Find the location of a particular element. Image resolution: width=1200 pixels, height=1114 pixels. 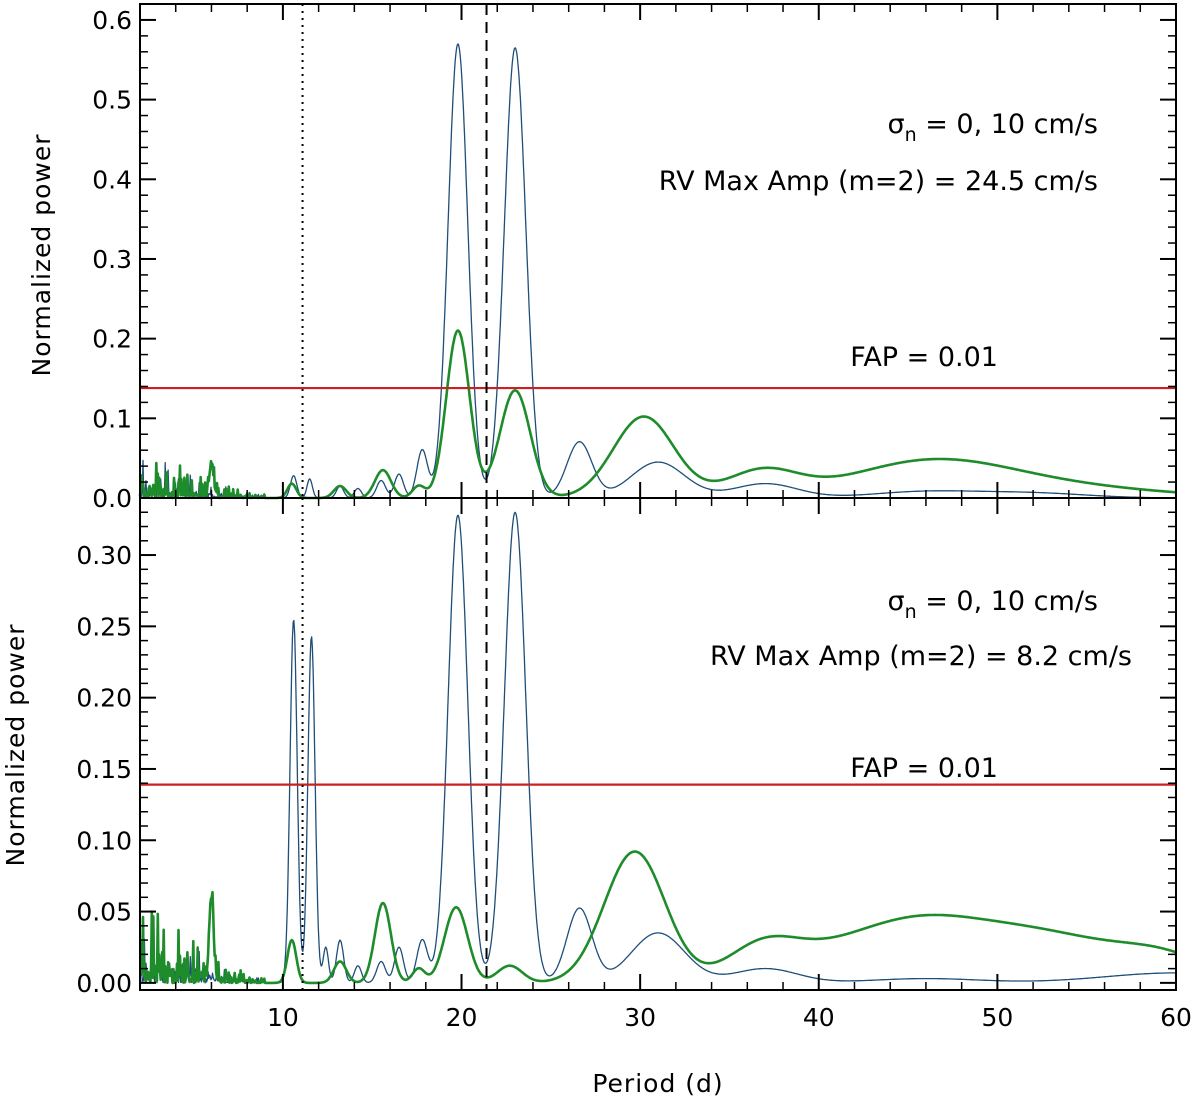

x-tick-label: 40 is located at coordinates (819, 1017).